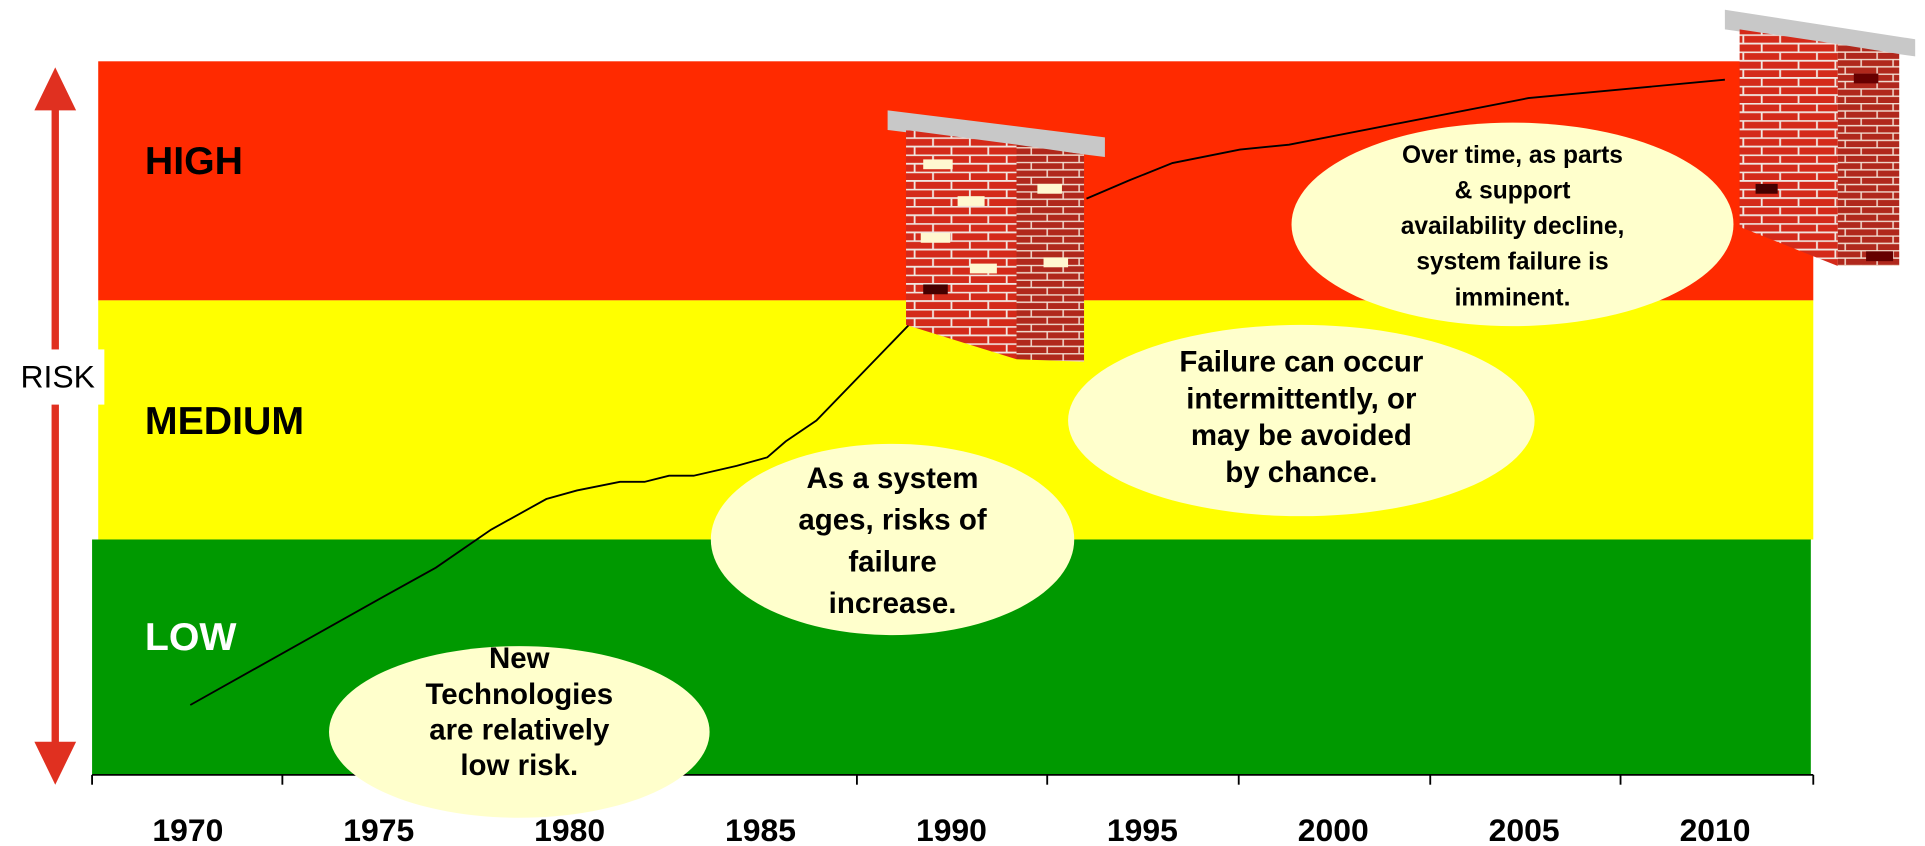 This screenshot has width=1925, height=846. Describe the element at coordinates (194, 161) in the screenshot. I see `band-label: HIGH` at that location.